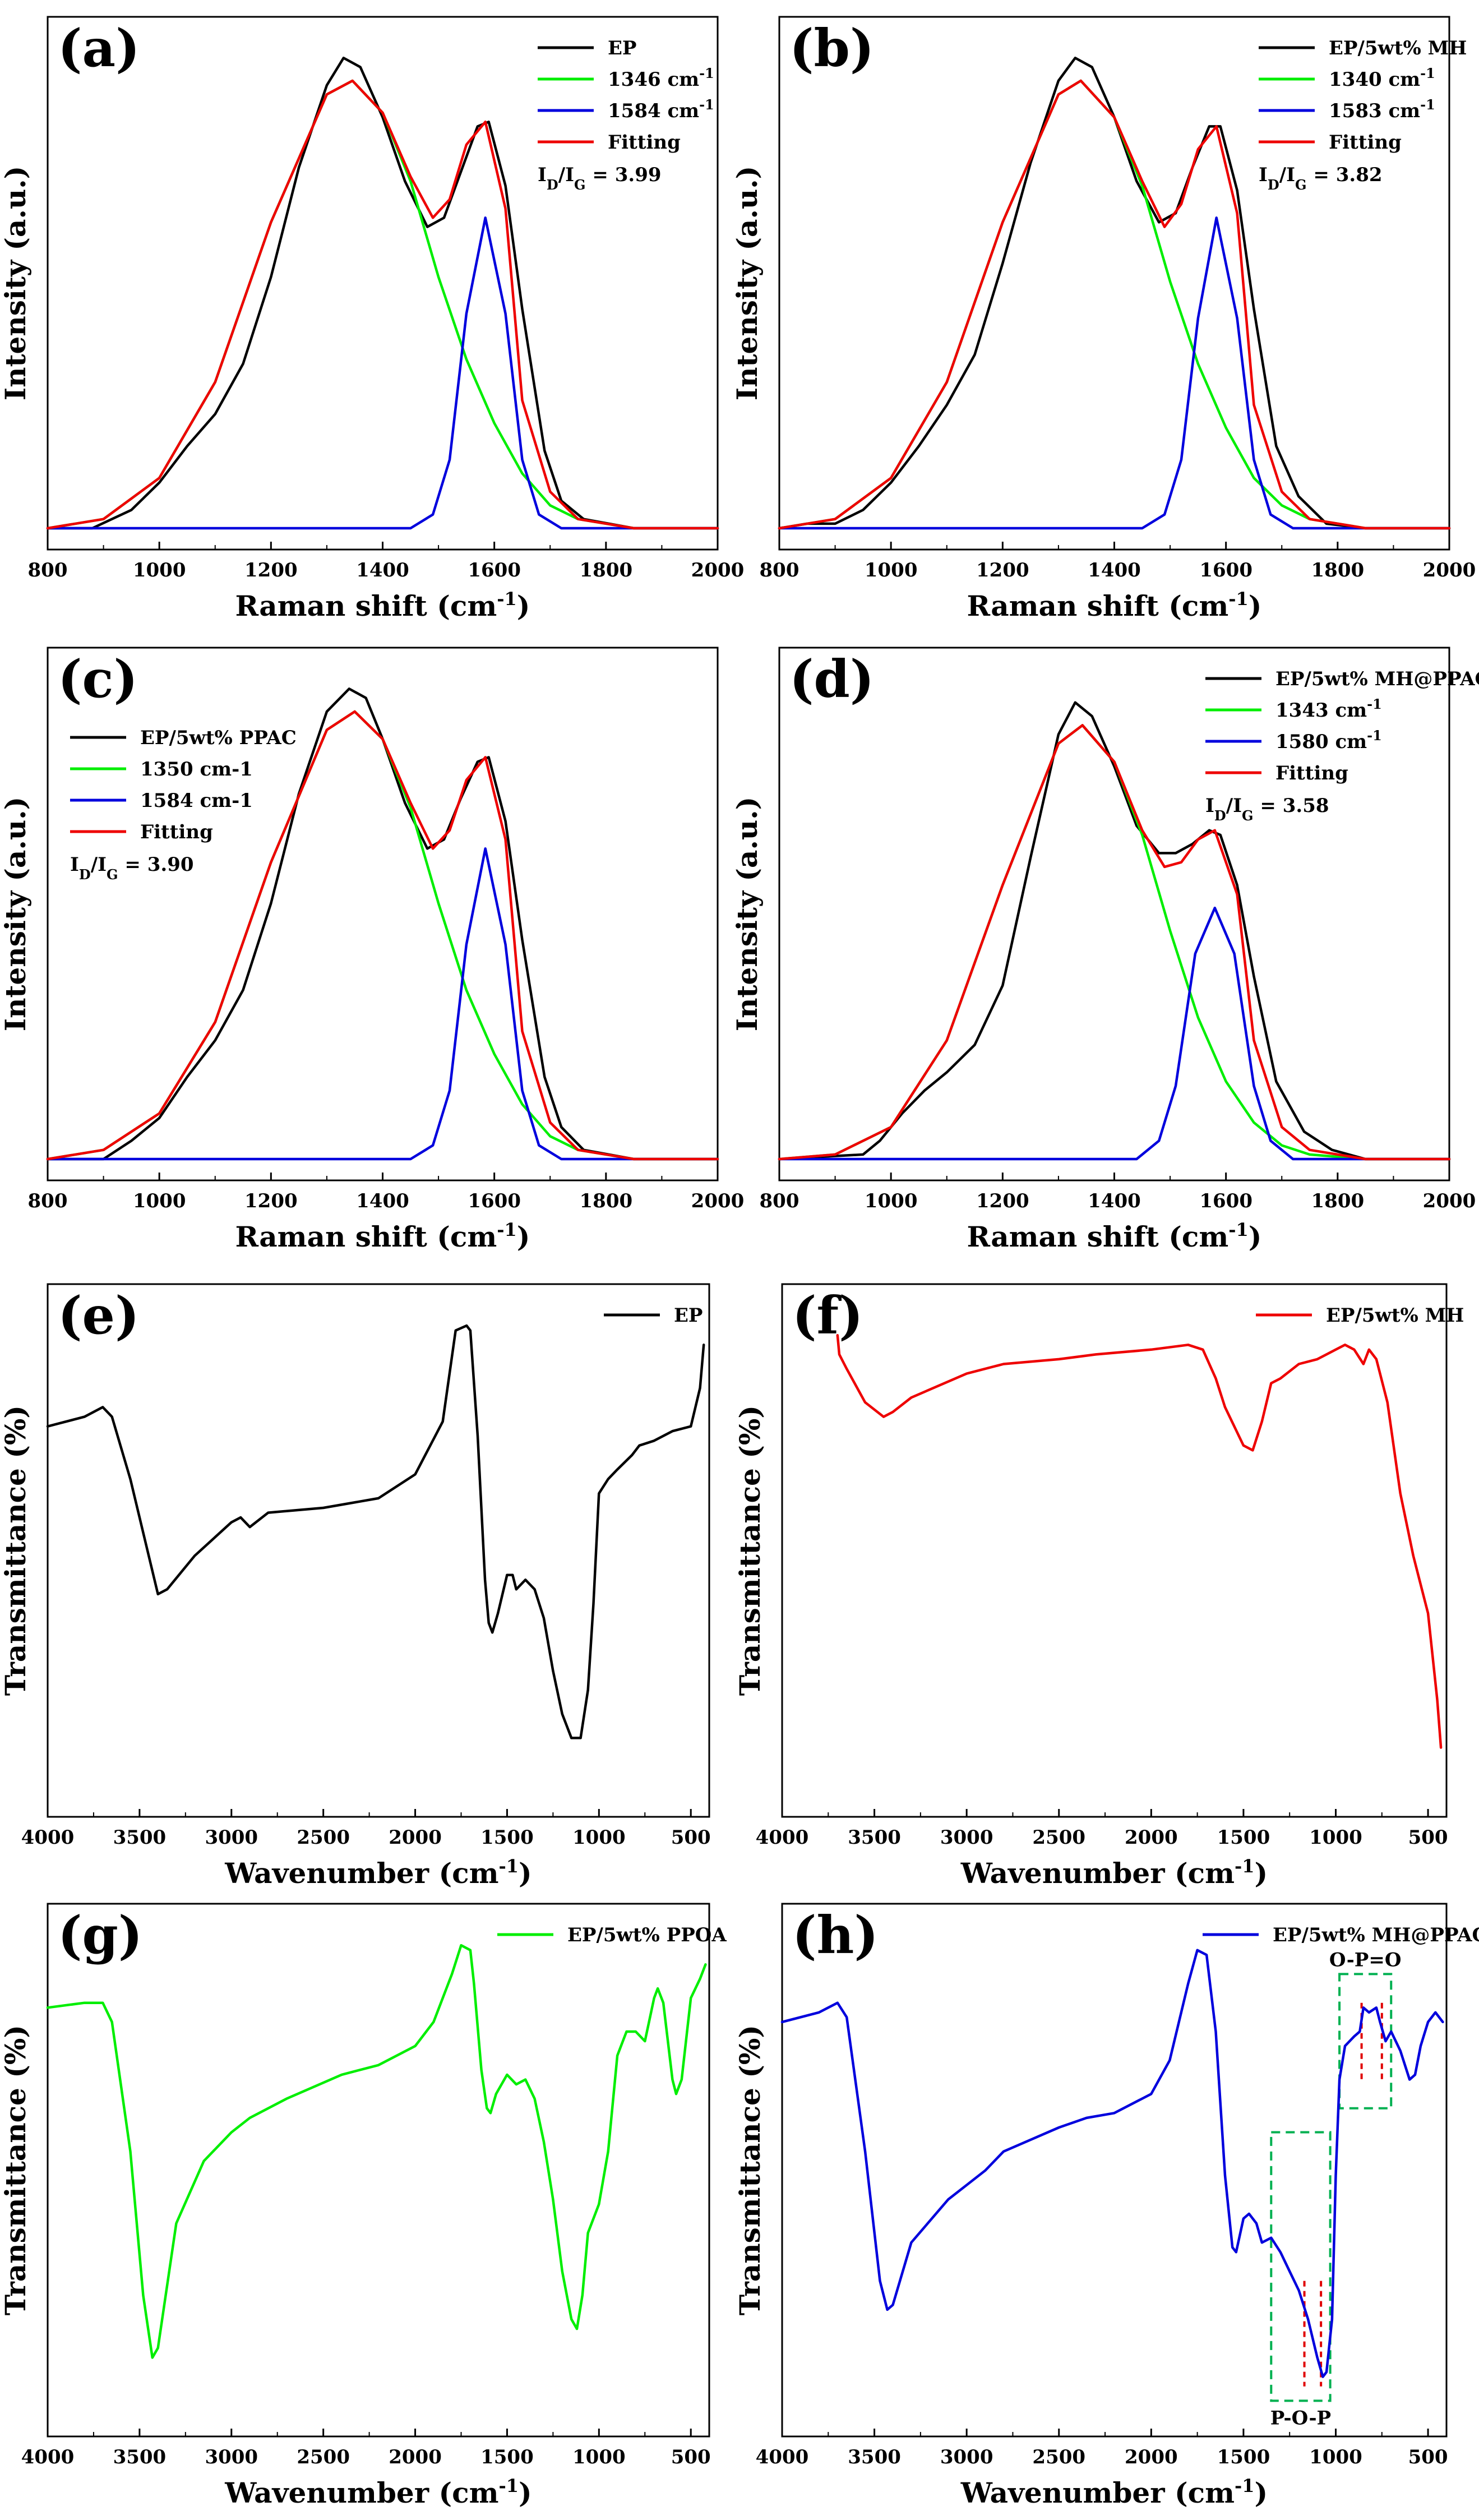 This screenshot has width=1479, height=2520. I want to click on legend-entry: 1346 cm-1, so click(661, 78).